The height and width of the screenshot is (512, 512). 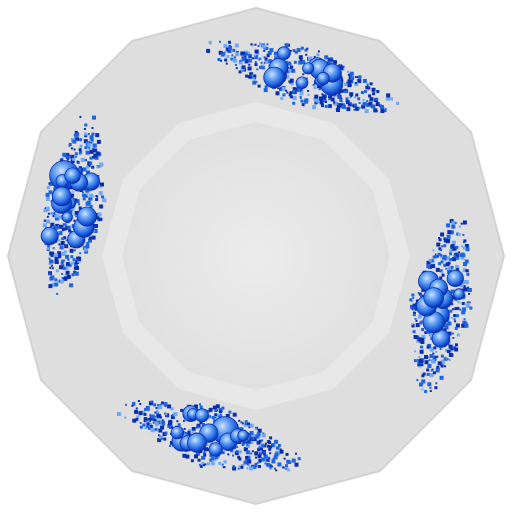 What do you see at coordinates (208, 436) in the screenshot?
I see `glaze-spray-bottom` at bounding box center [208, 436].